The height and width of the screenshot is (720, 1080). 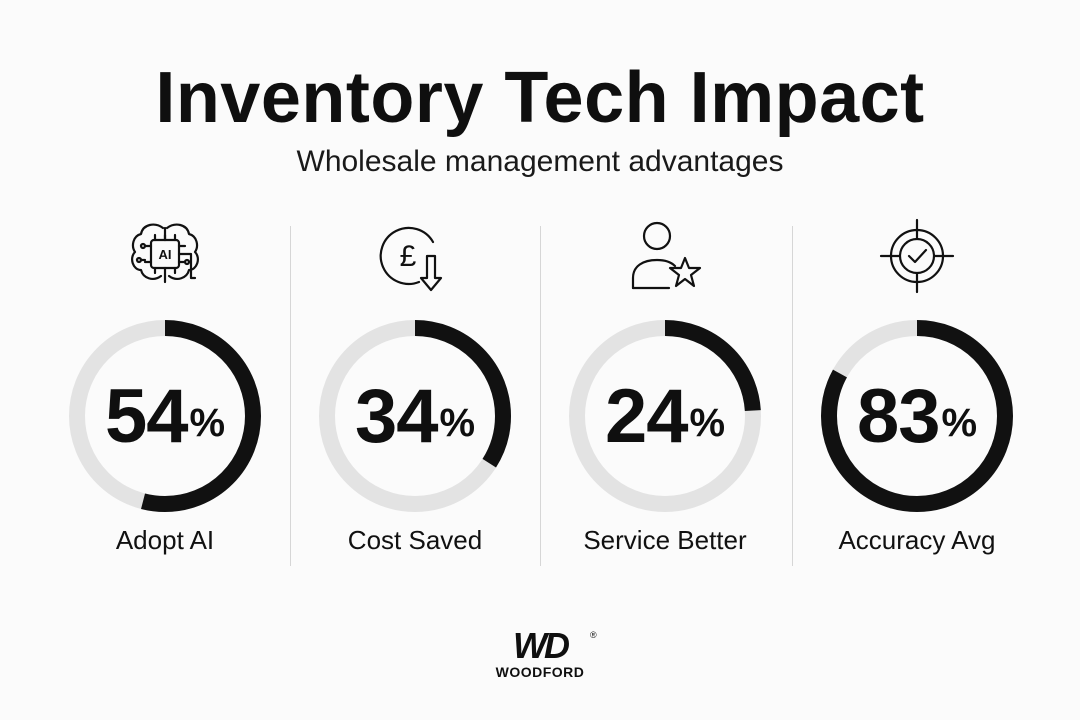 What do you see at coordinates (917, 540) in the screenshot?
I see `category-label: Accuracy Avg` at bounding box center [917, 540].